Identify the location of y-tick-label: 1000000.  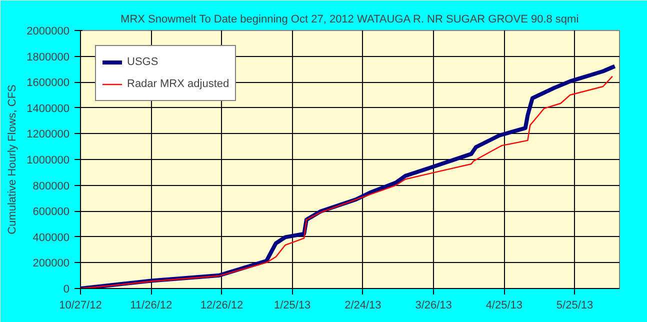
(48, 160).